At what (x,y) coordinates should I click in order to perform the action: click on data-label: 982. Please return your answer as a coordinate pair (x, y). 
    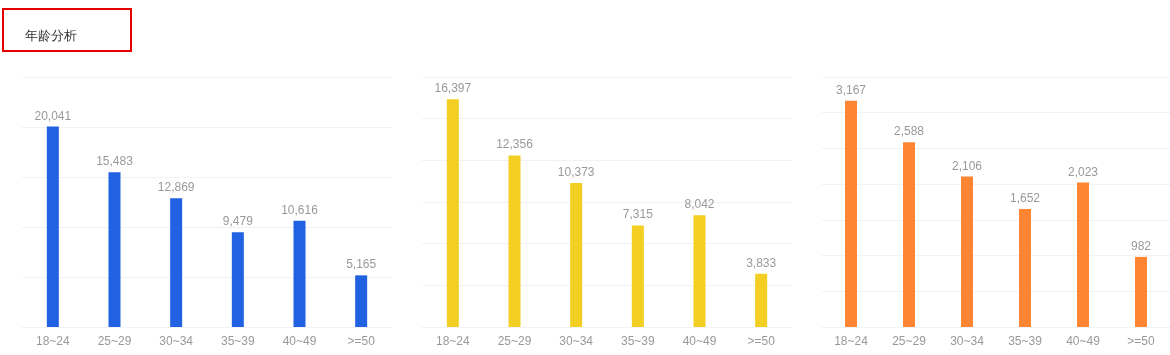
    Looking at the image, I should click on (1141, 245).